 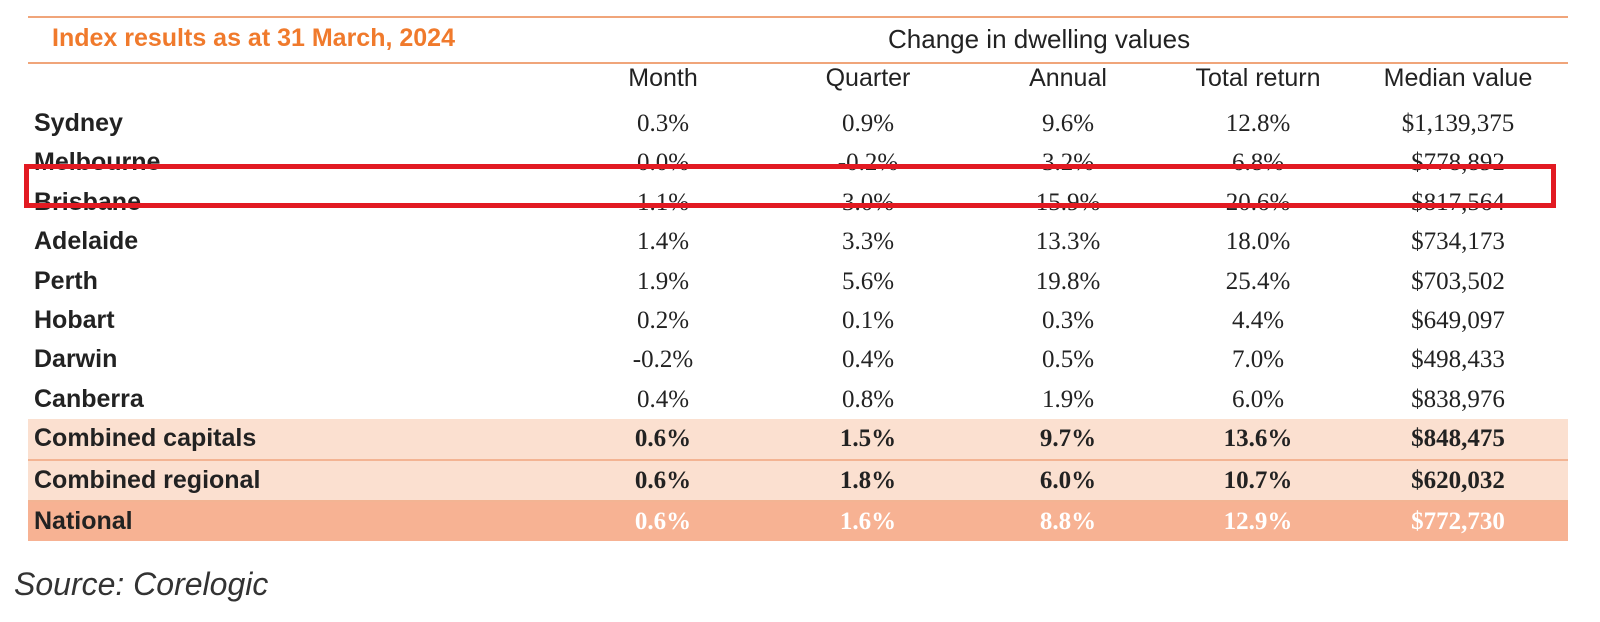 What do you see at coordinates (1258, 163) in the screenshot?
I see `cell-total-return: 6.8%` at bounding box center [1258, 163].